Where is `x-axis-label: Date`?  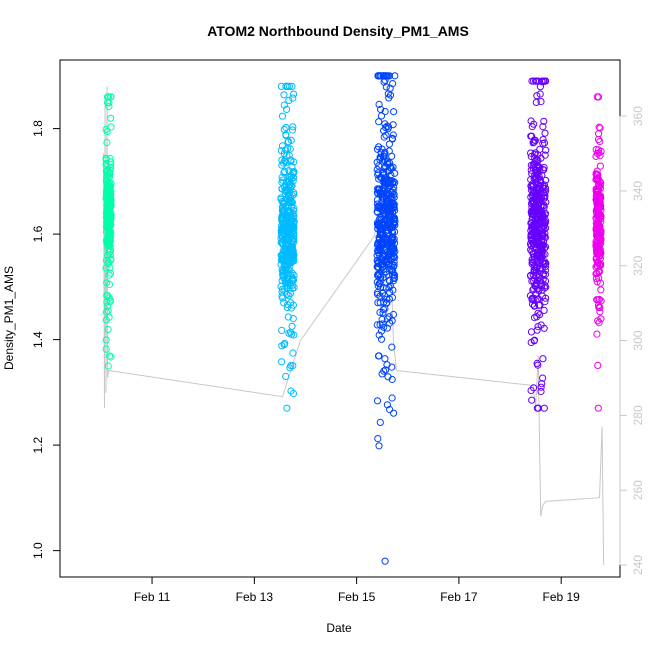 x-axis-label: Date is located at coordinates (339, 628).